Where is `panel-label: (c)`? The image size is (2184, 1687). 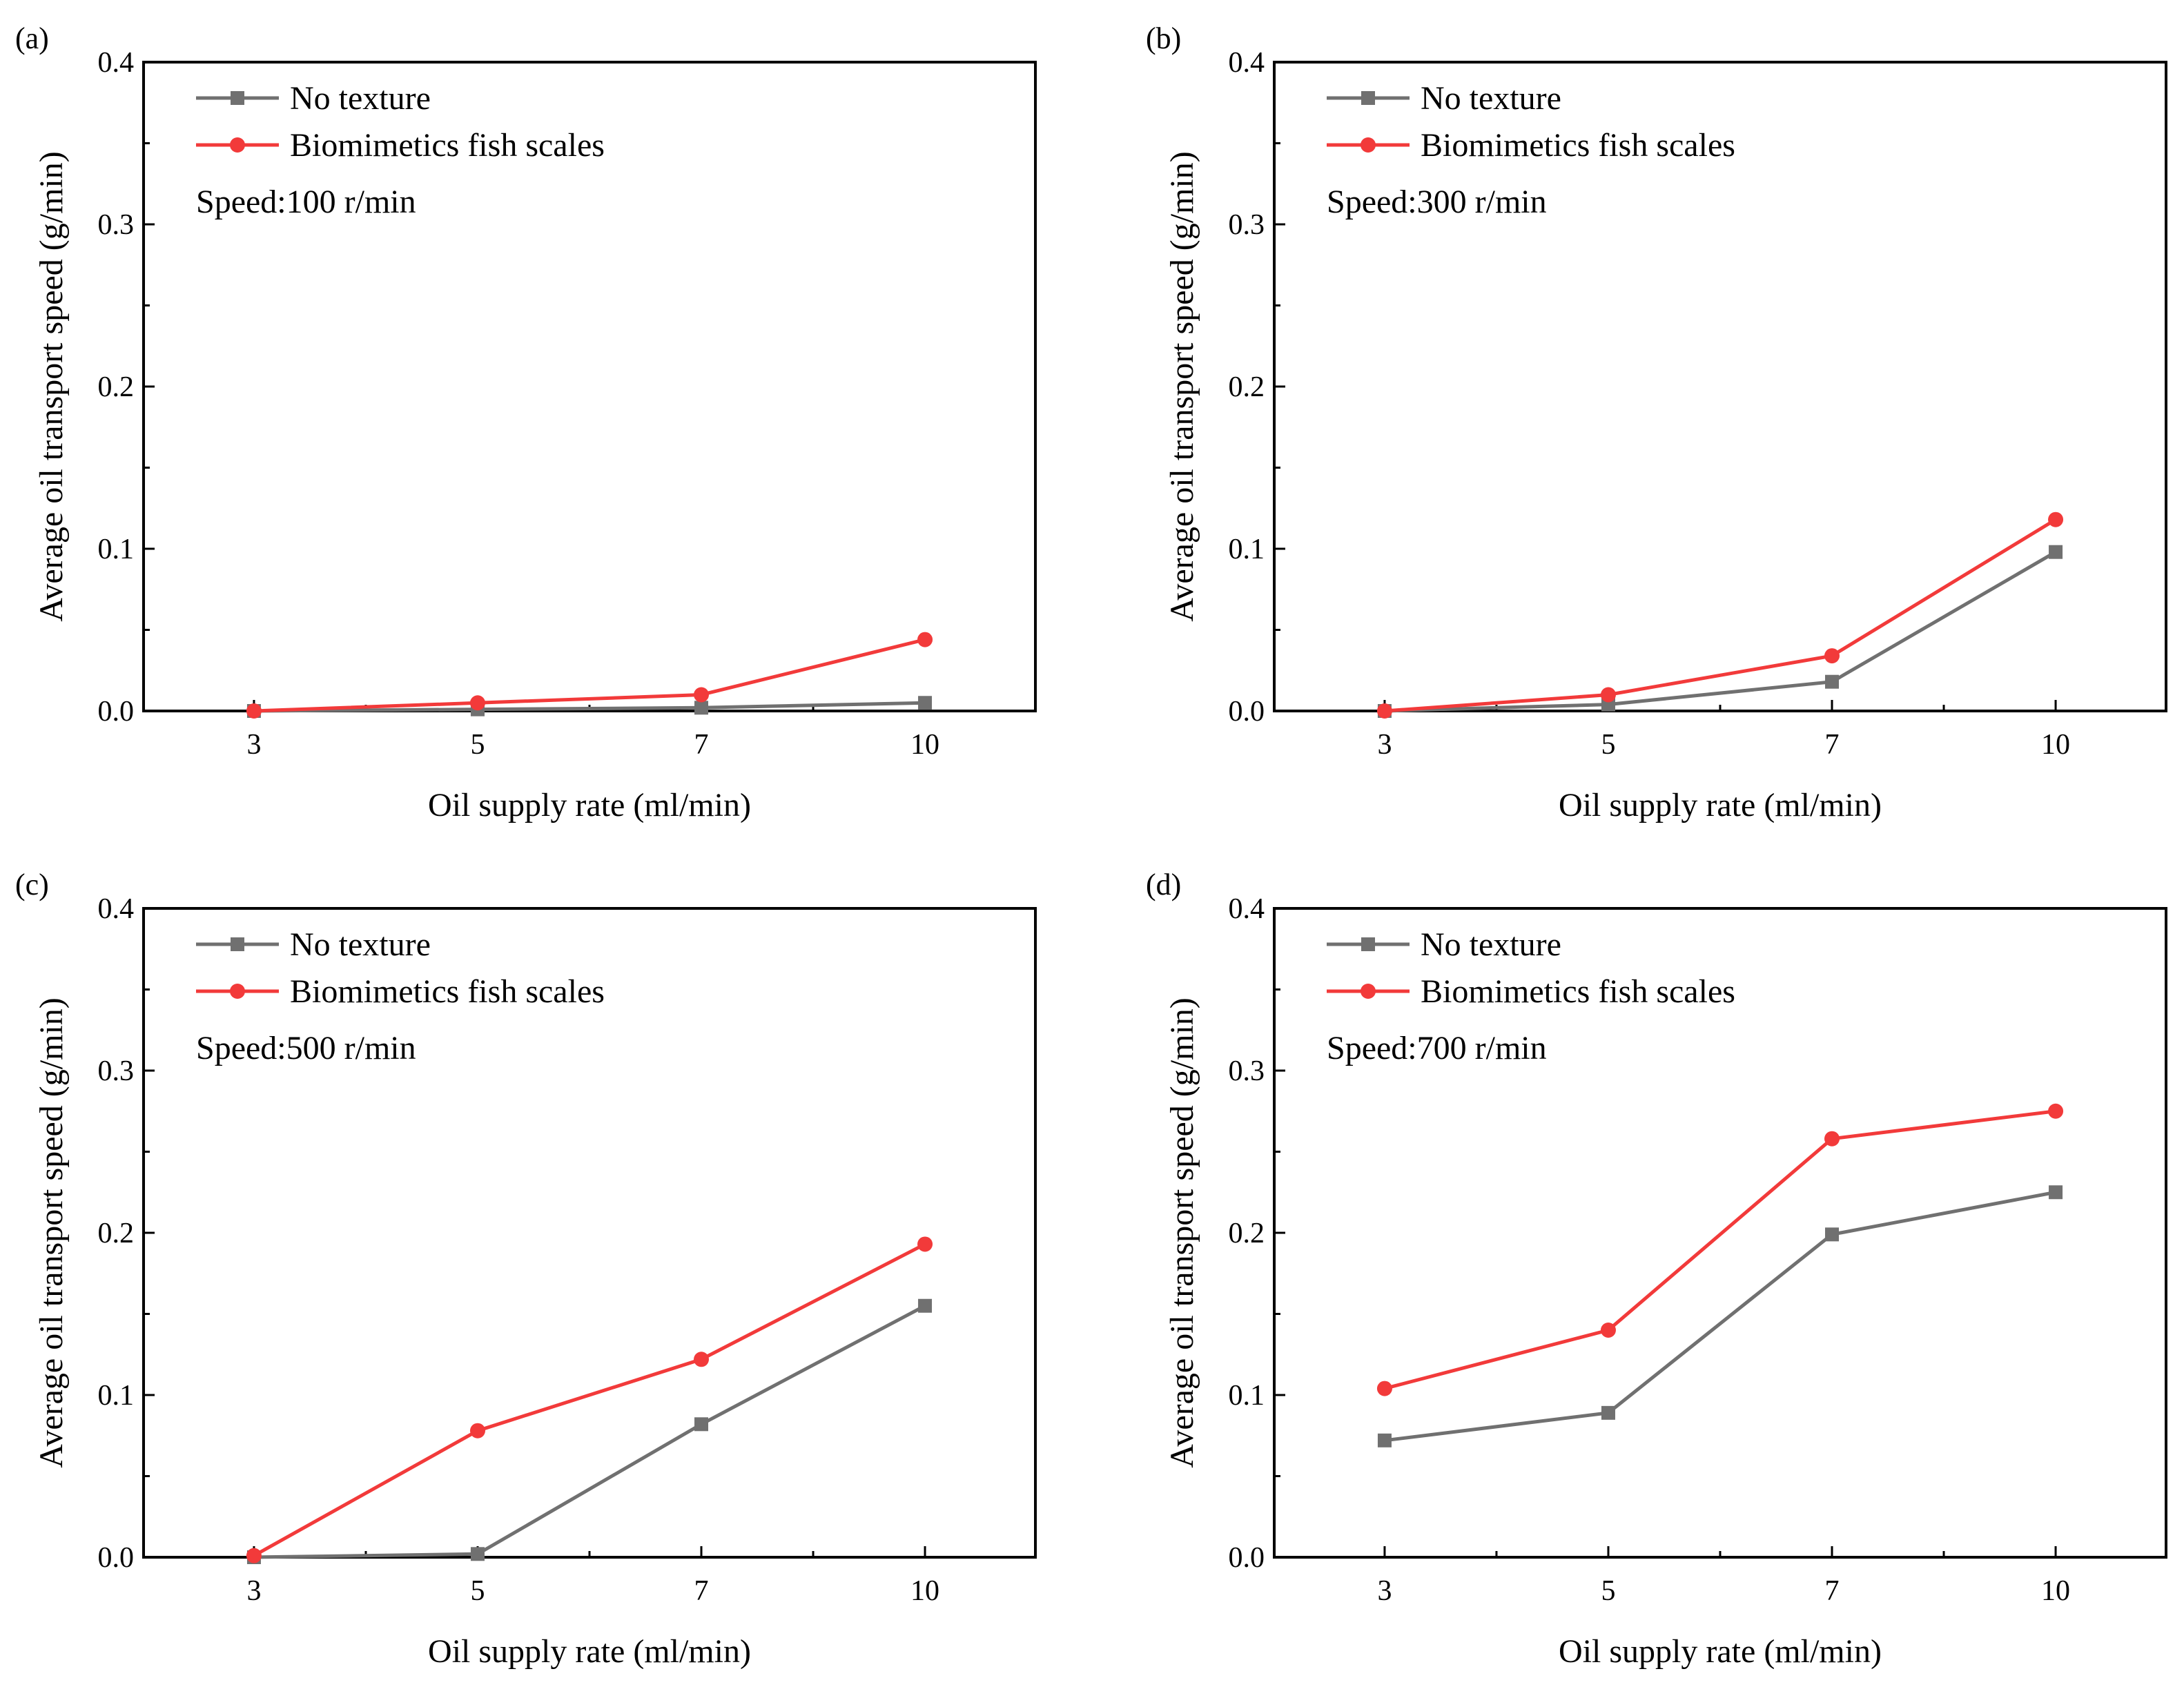
panel-label: (c) is located at coordinates (32, 884).